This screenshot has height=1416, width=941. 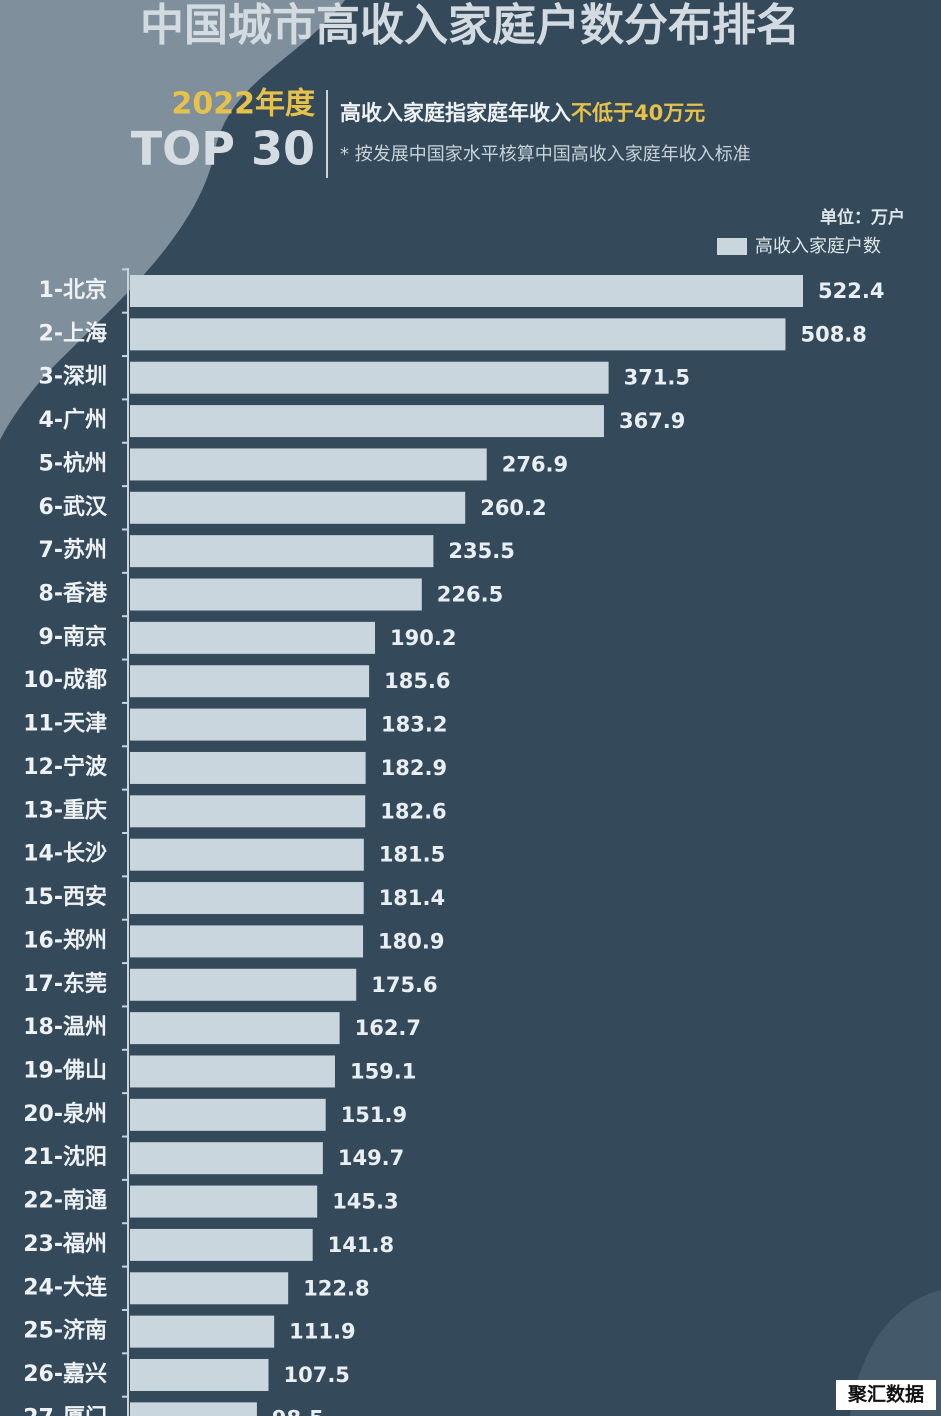 I want to click on category-label: 24-大连, so click(x=65, y=1287).